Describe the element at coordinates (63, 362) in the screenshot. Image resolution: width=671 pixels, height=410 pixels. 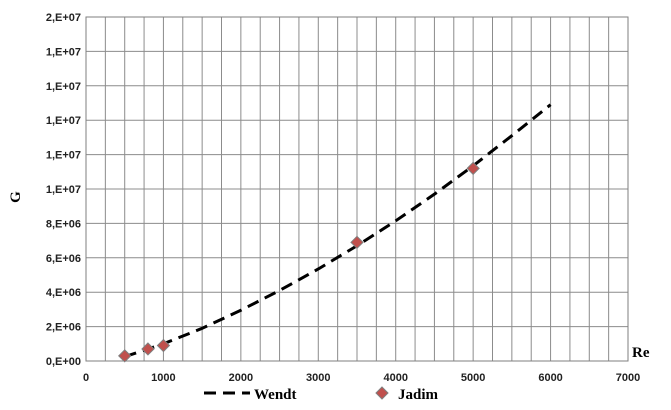
I see `y-tick-label: 0,E+00` at that location.